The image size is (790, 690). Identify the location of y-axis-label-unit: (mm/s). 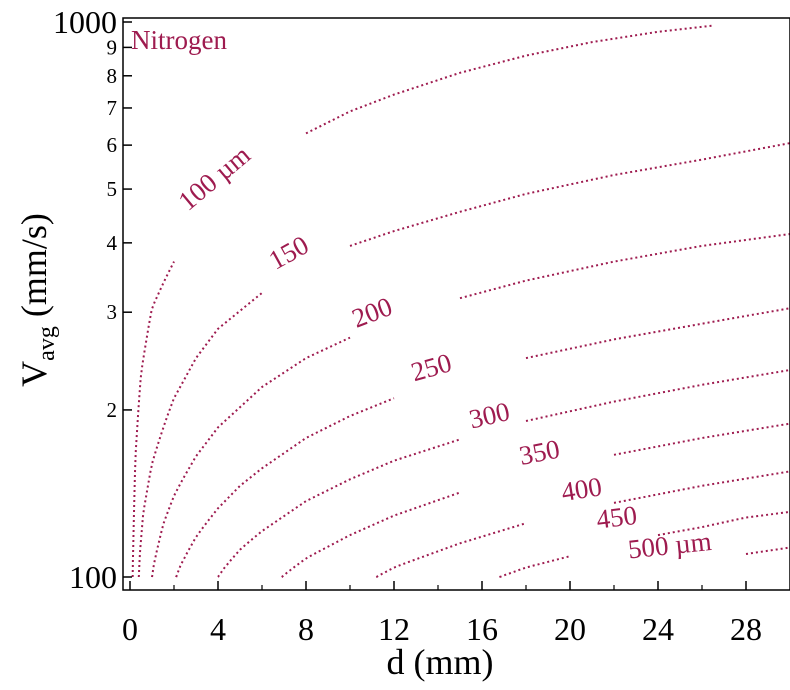
(34, 269).